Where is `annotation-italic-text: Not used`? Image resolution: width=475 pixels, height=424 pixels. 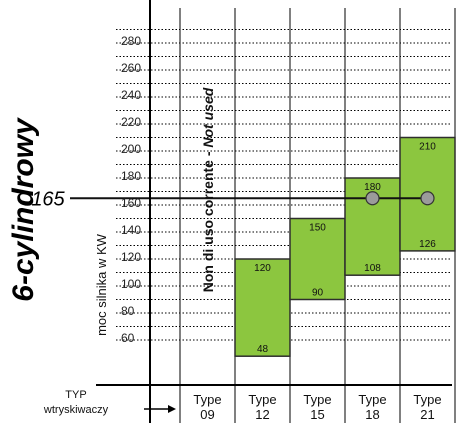 annotation-italic-text: Not used is located at coordinates (208, 117).